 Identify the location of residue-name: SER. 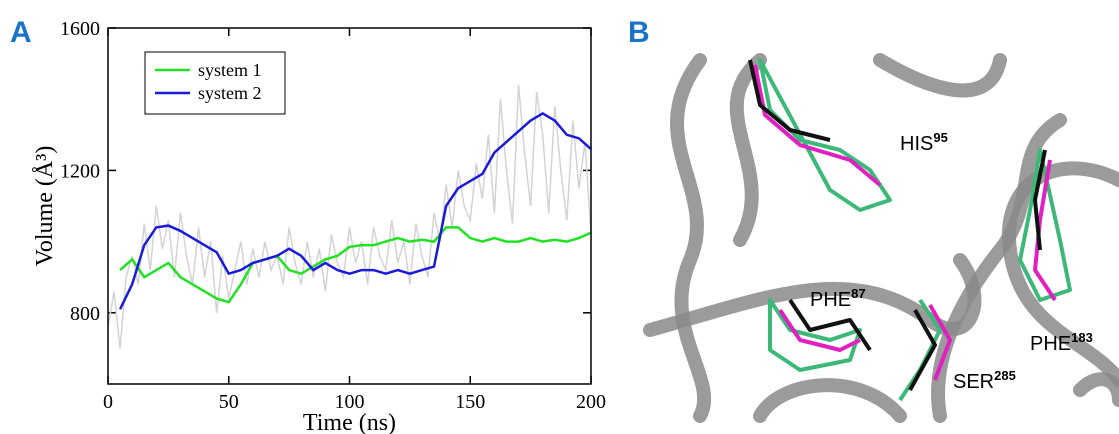
(973, 382).